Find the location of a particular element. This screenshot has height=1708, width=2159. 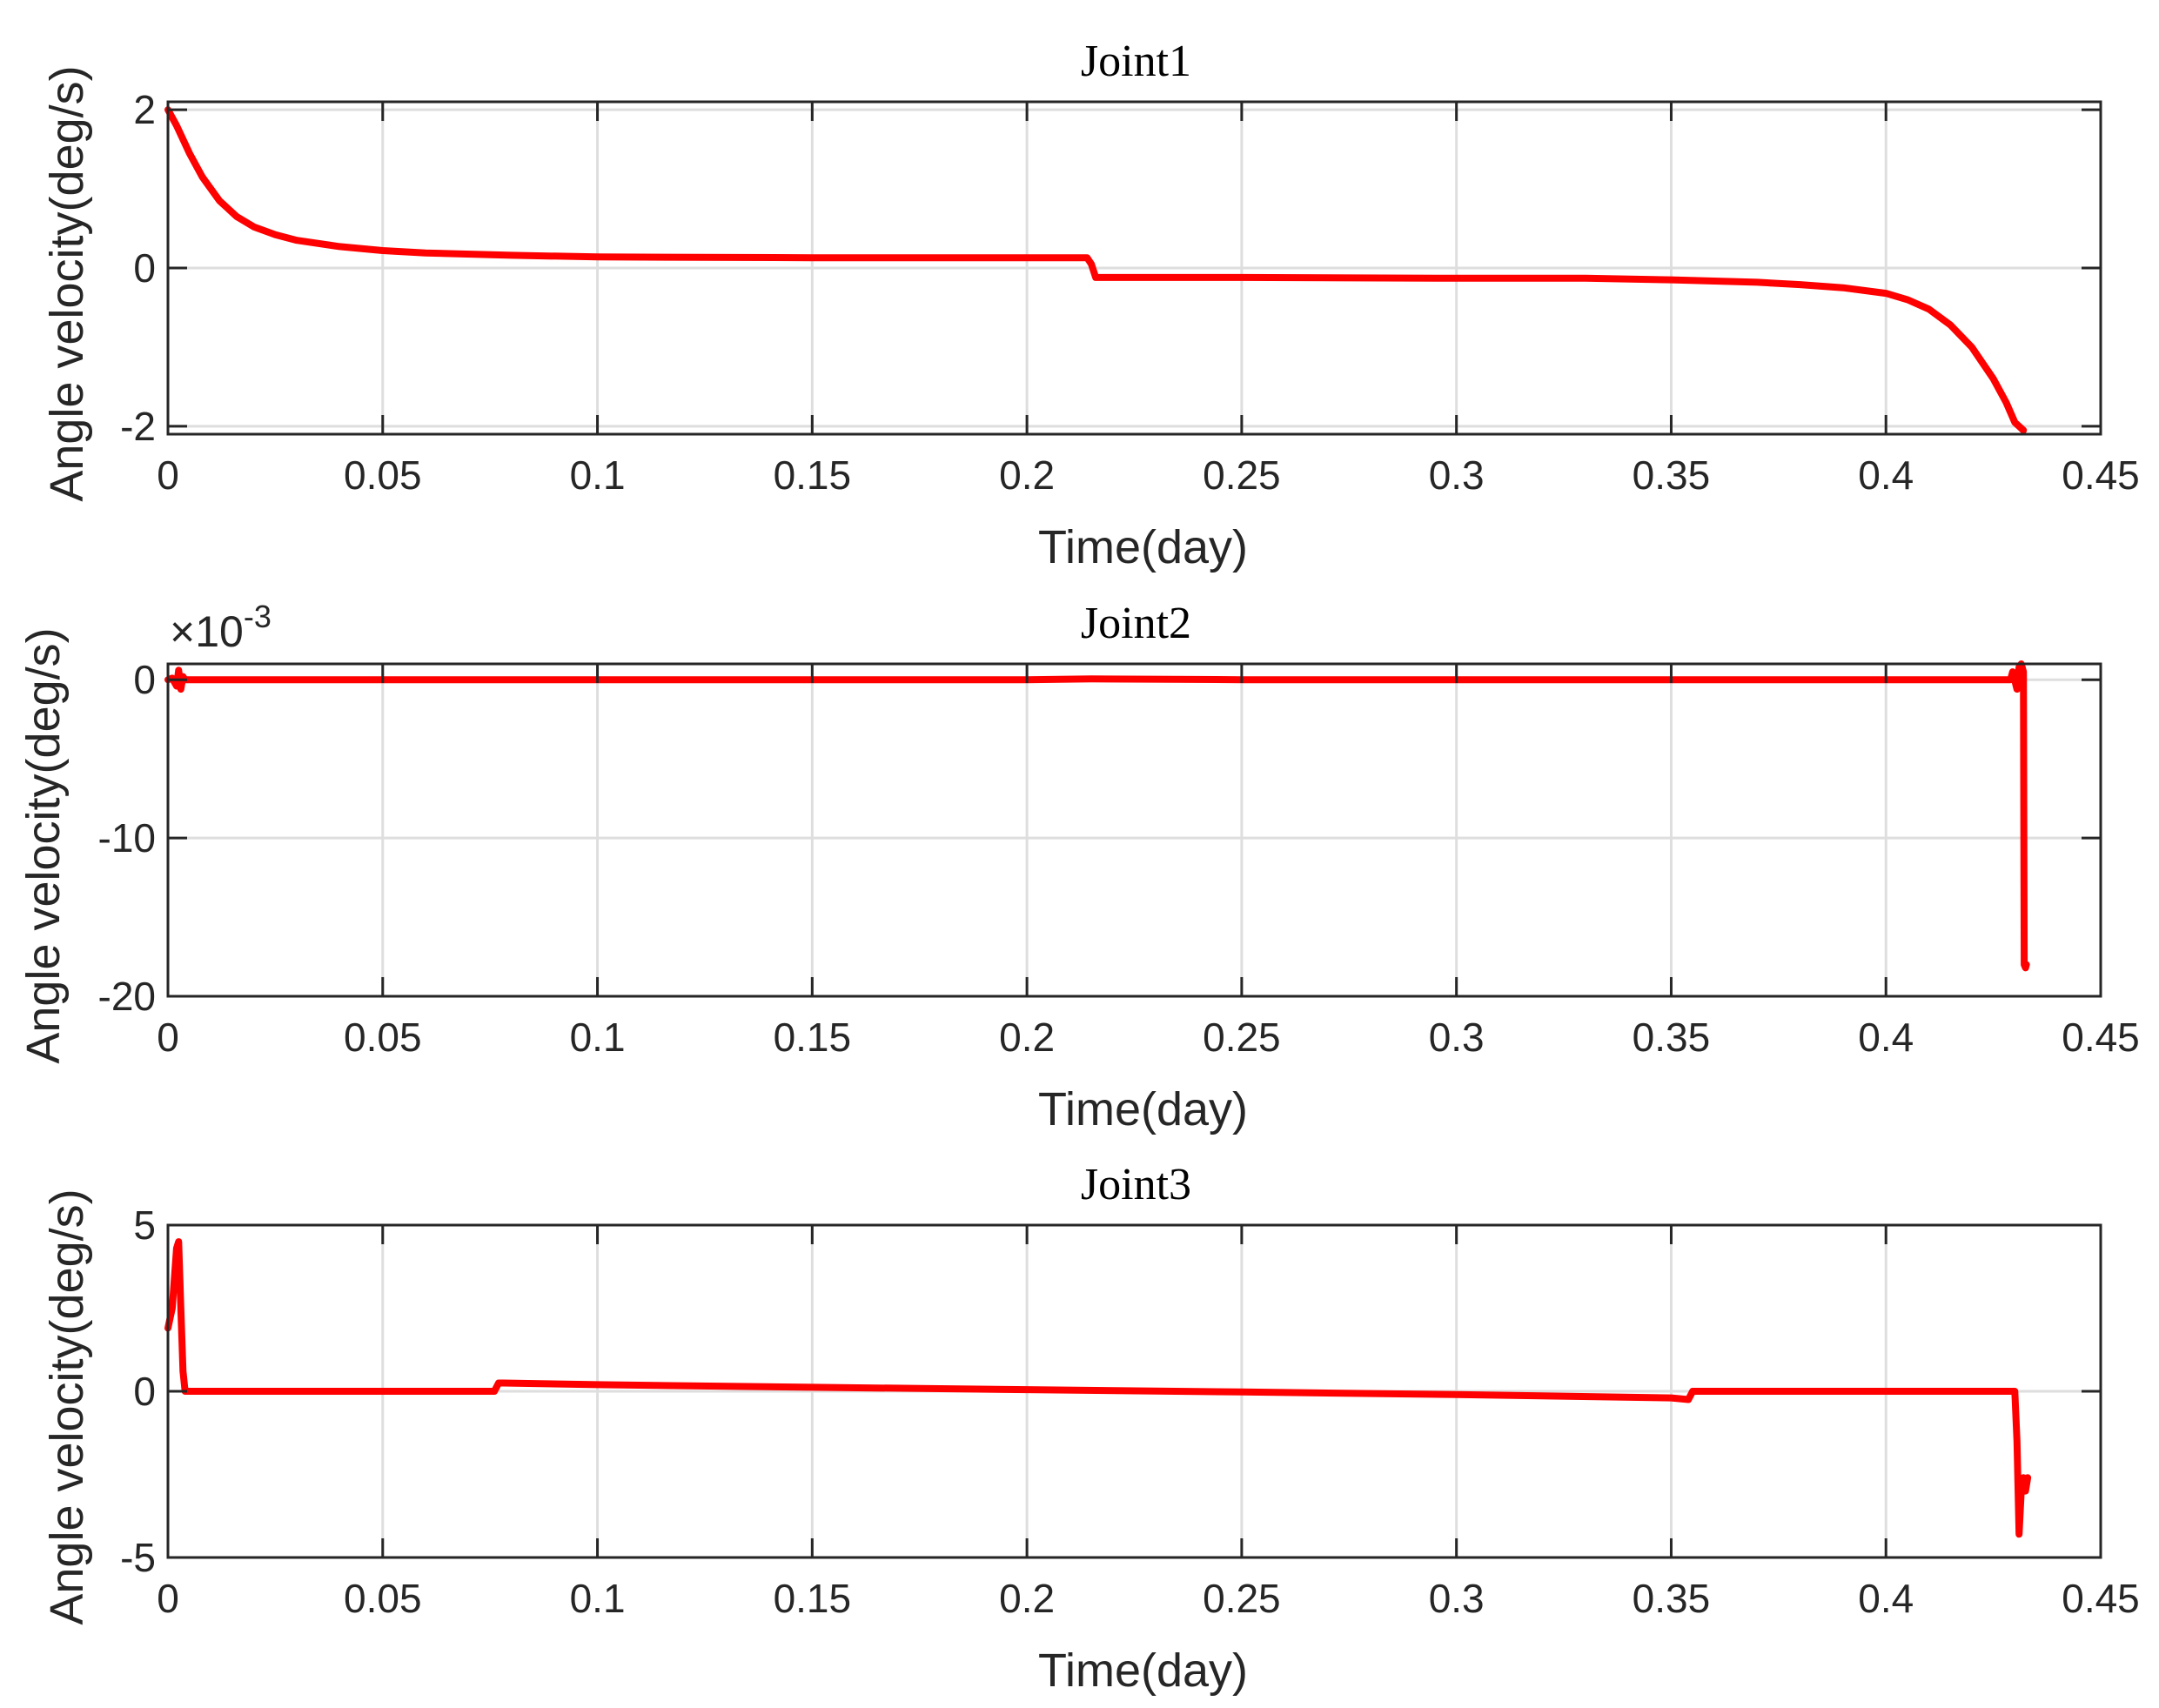

y-tick-label: -5 is located at coordinates (138, 1558).